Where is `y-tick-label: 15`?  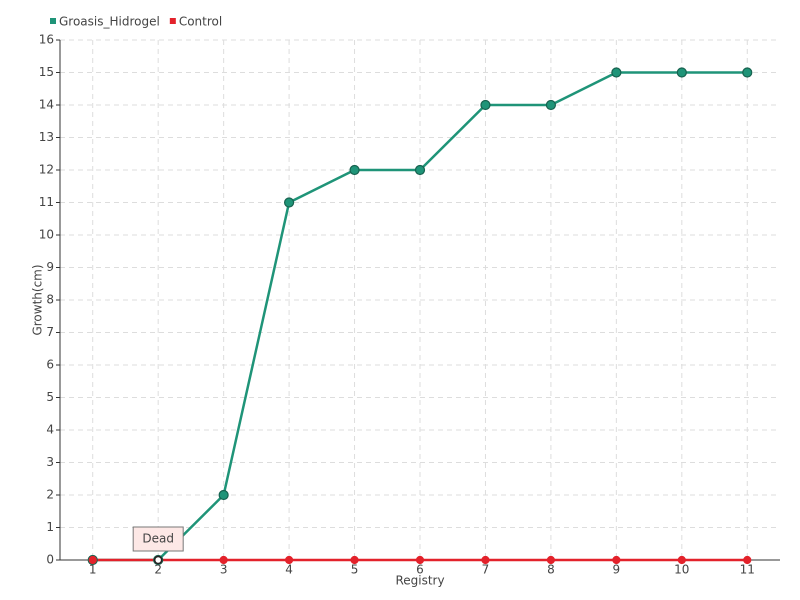
y-tick-label: 15 is located at coordinates (46, 72).